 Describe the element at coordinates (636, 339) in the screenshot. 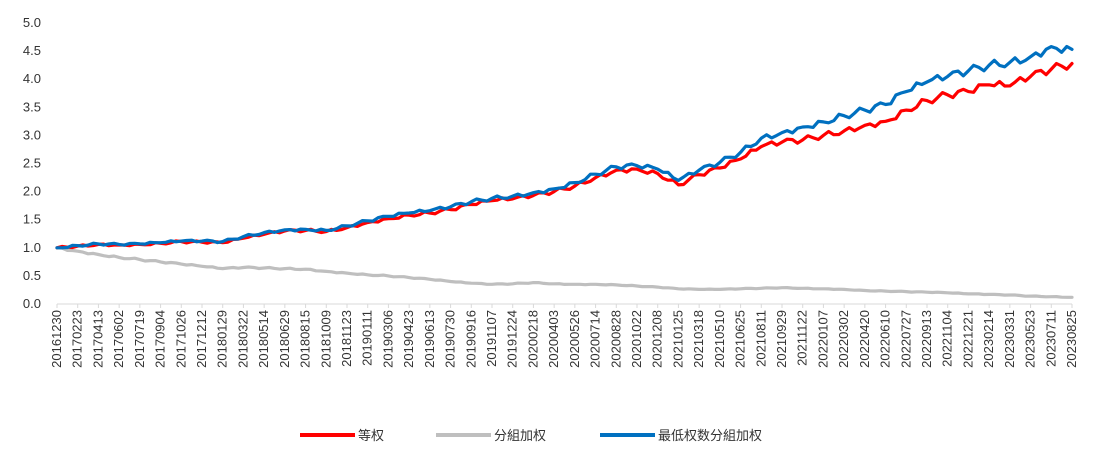

I see `x-tick-label: 20201022` at that location.